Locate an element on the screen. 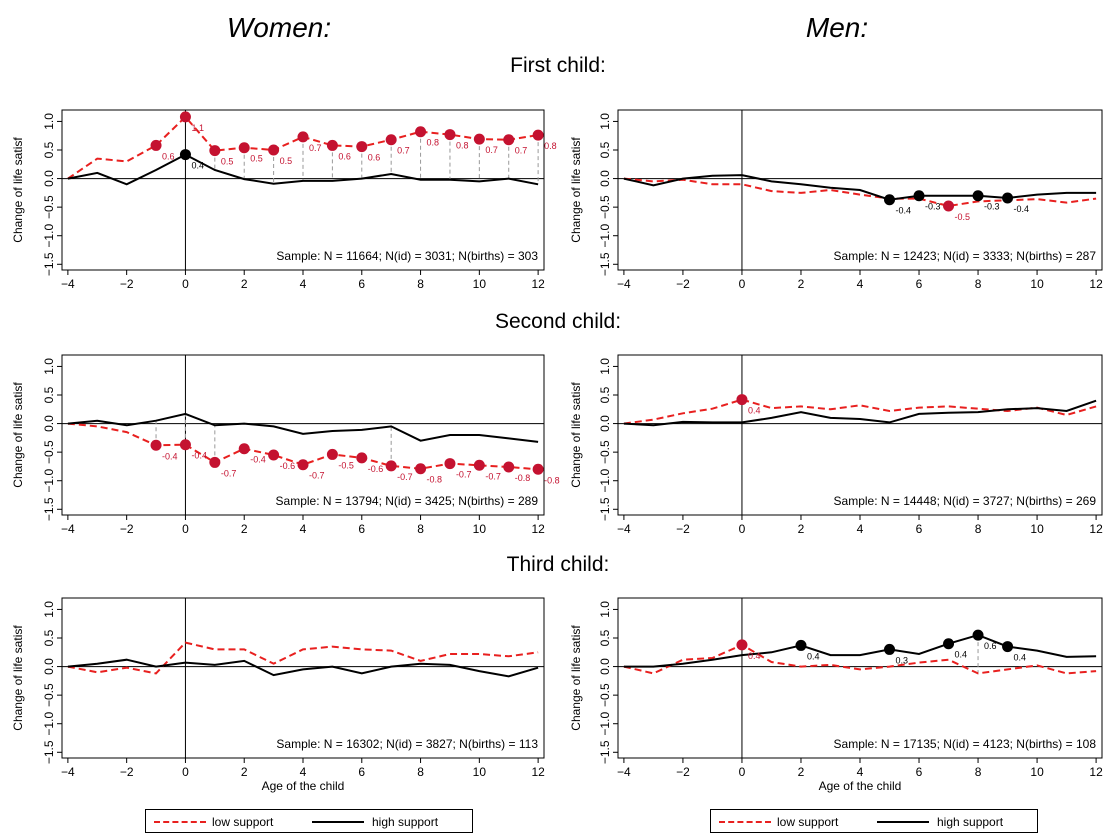 The image size is (1116, 836). row-title-second-child: Second child: is located at coordinates (558, 321).